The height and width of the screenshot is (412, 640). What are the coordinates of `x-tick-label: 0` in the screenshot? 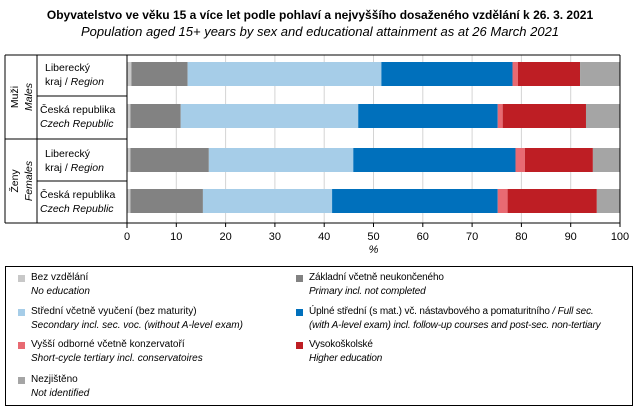 It's located at (127, 237).